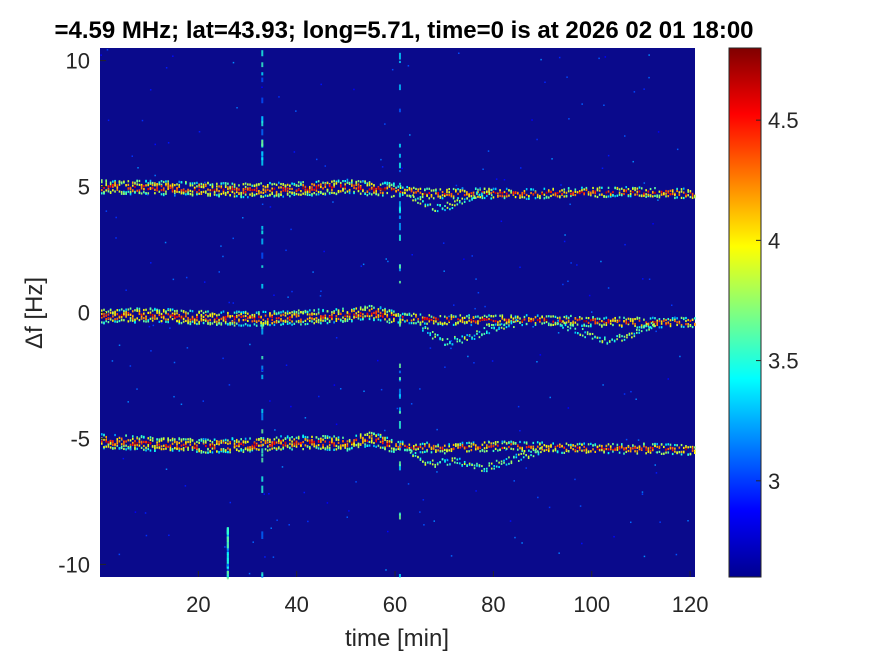 The height and width of the screenshot is (656, 875). I want to click on y-tick-label: 5, so click(84, 187).